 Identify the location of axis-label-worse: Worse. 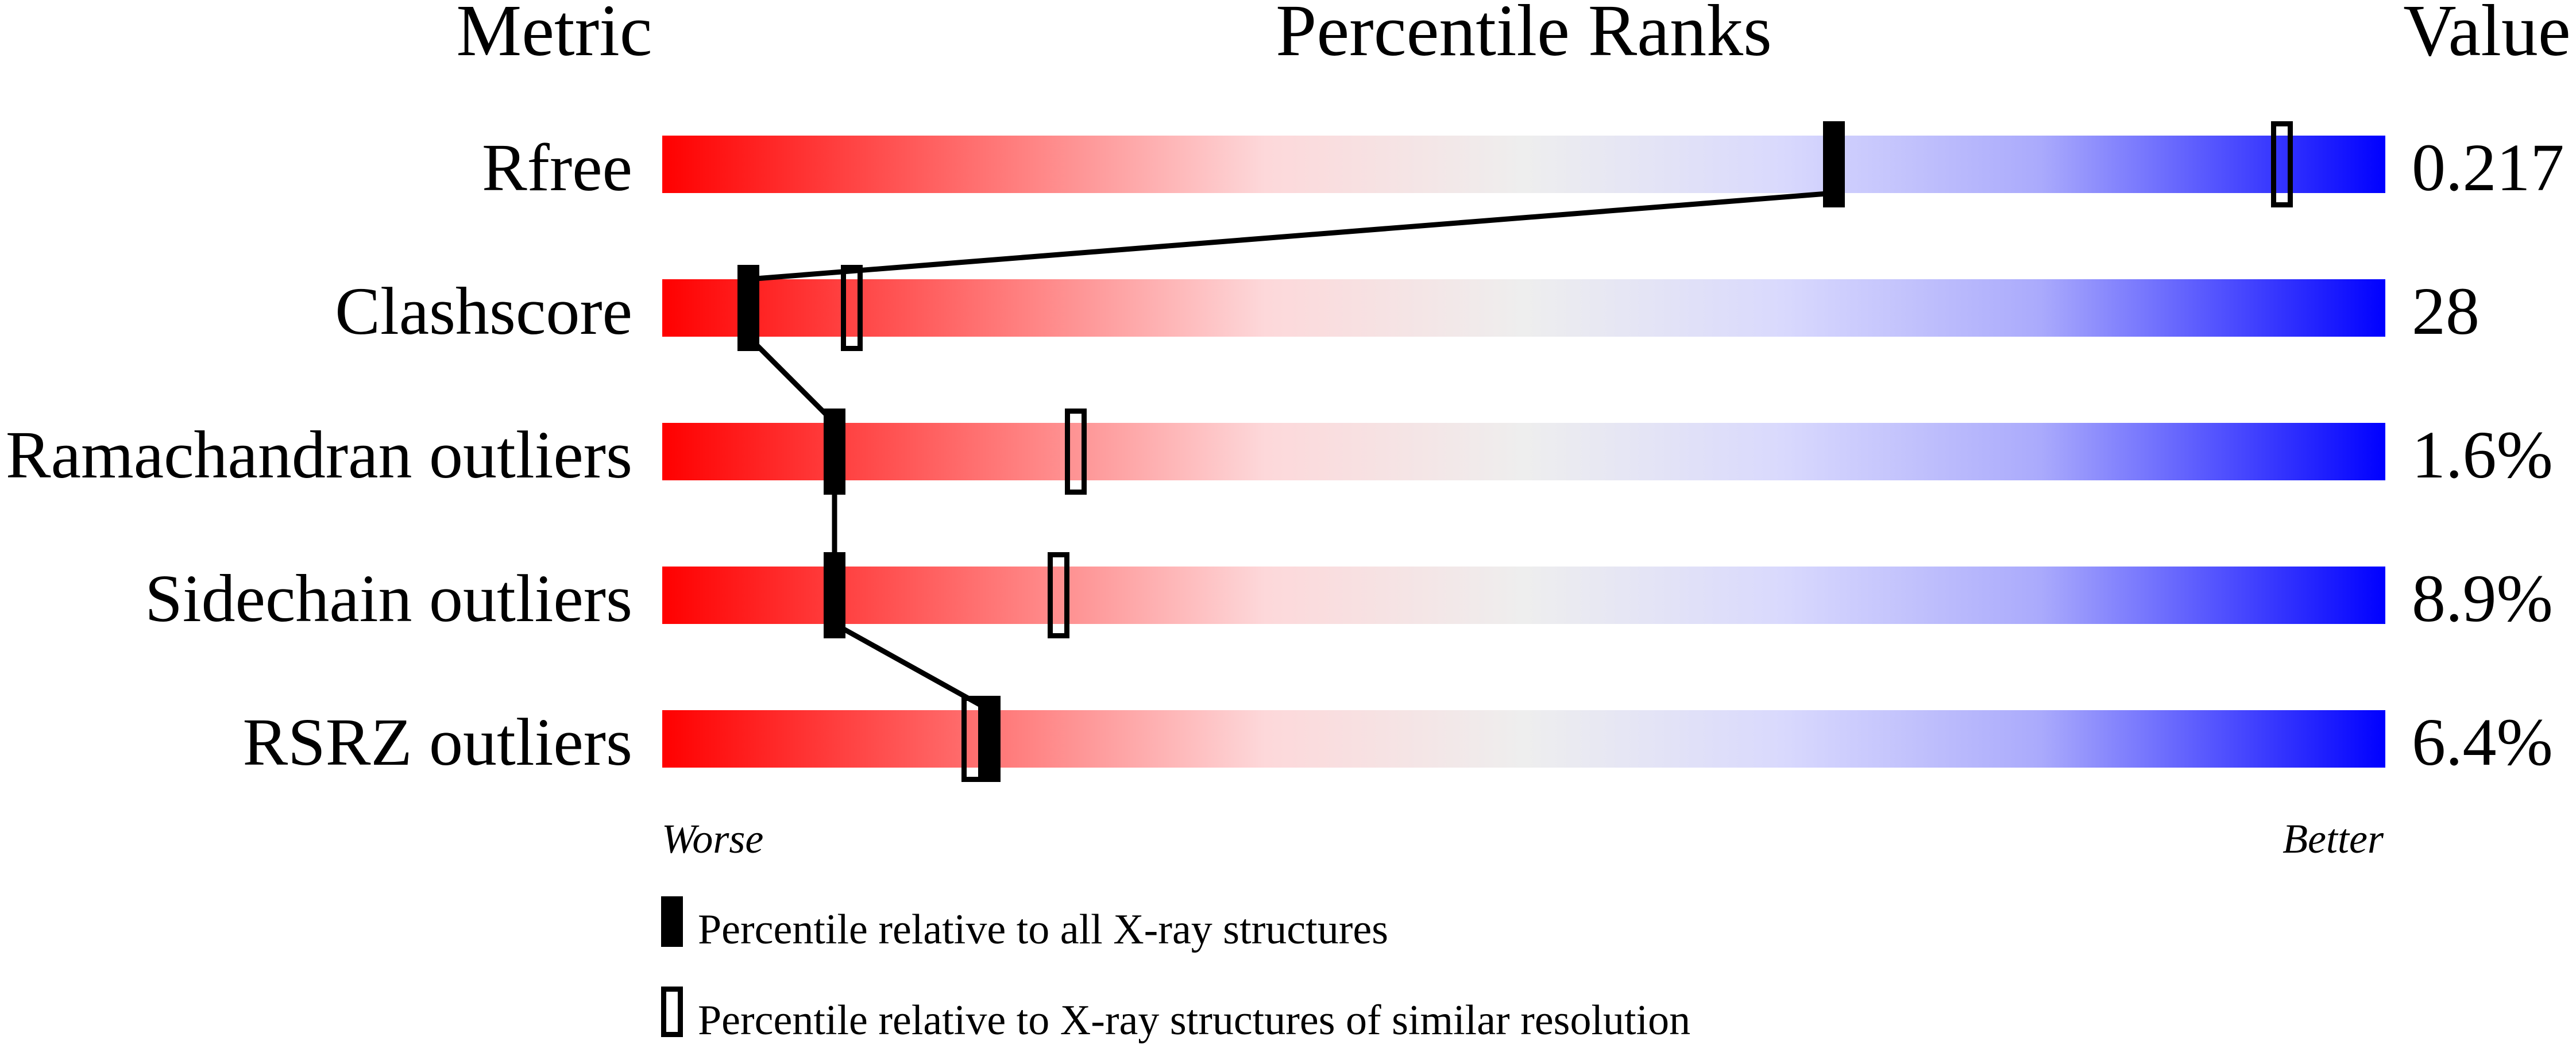
(712, 839).